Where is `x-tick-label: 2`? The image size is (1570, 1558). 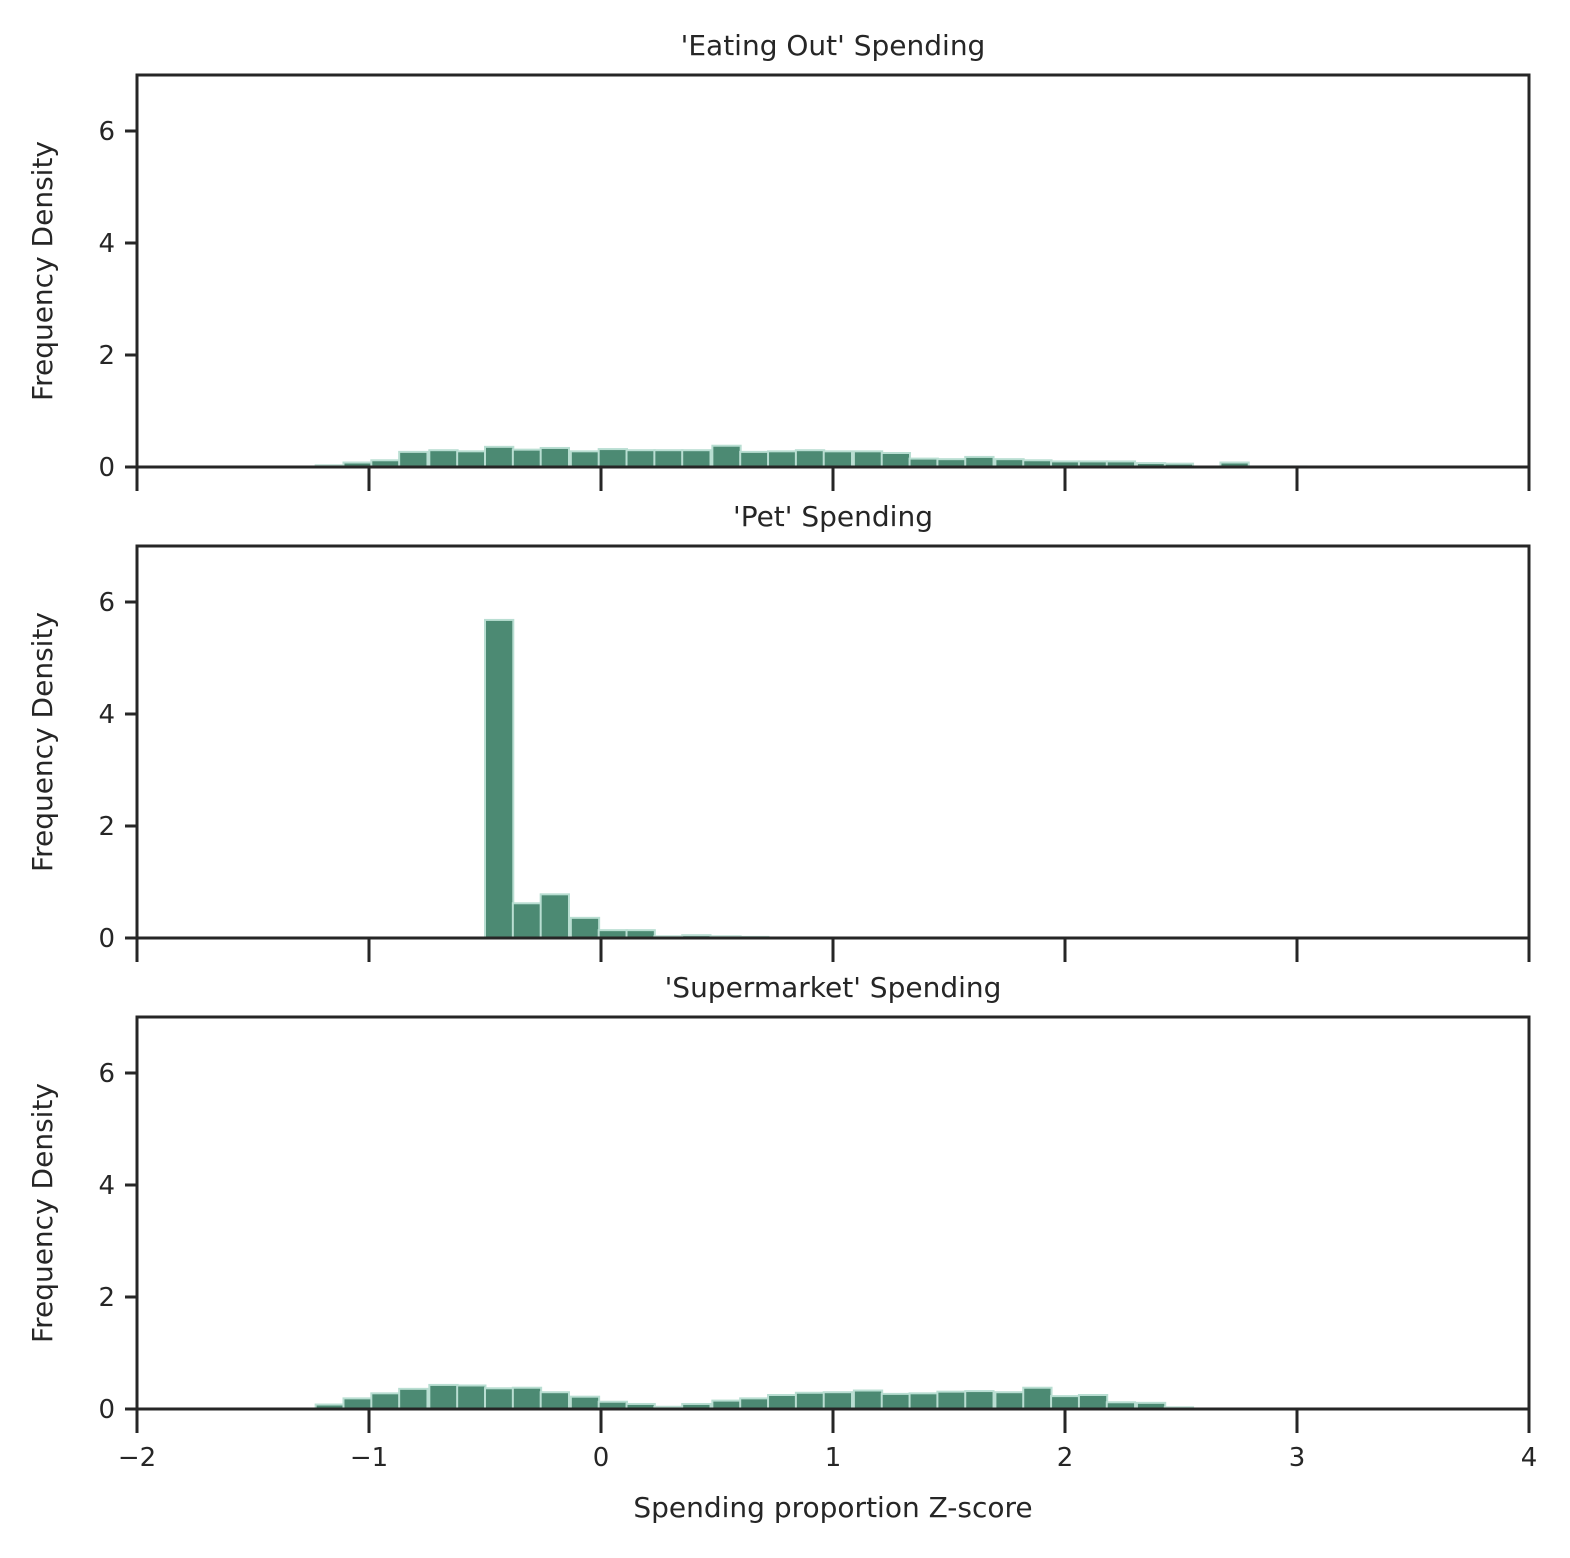 x-tick-label: 2 is located at coordinates (1065, 1458).